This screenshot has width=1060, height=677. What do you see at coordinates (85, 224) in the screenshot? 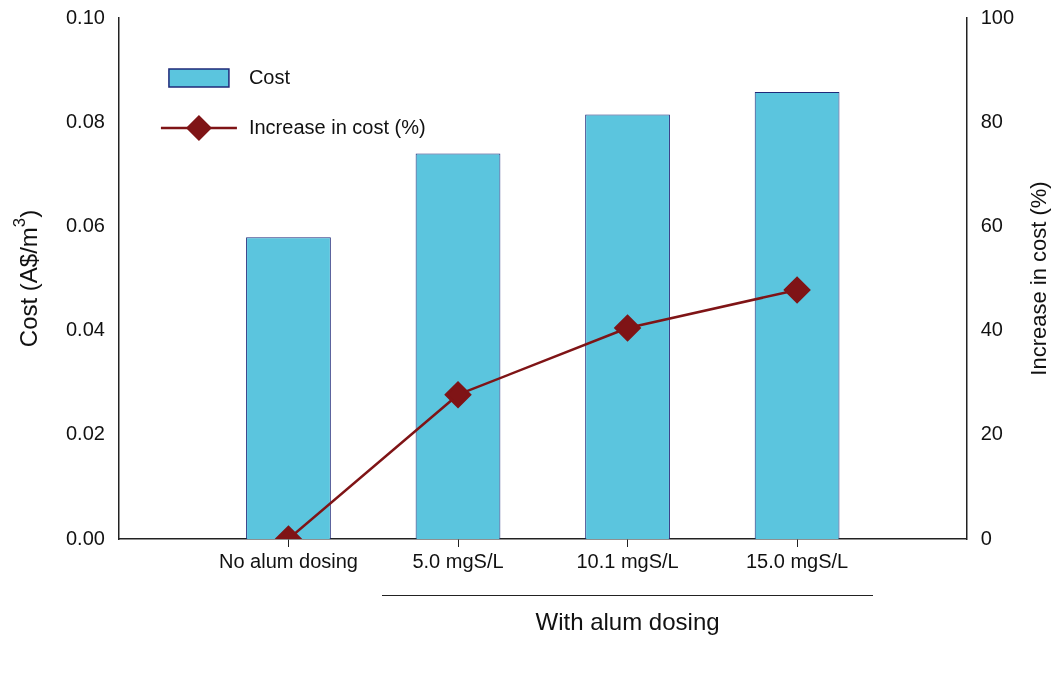
I see `y-tick-label: 0.06` at bounding box center [85, 224].